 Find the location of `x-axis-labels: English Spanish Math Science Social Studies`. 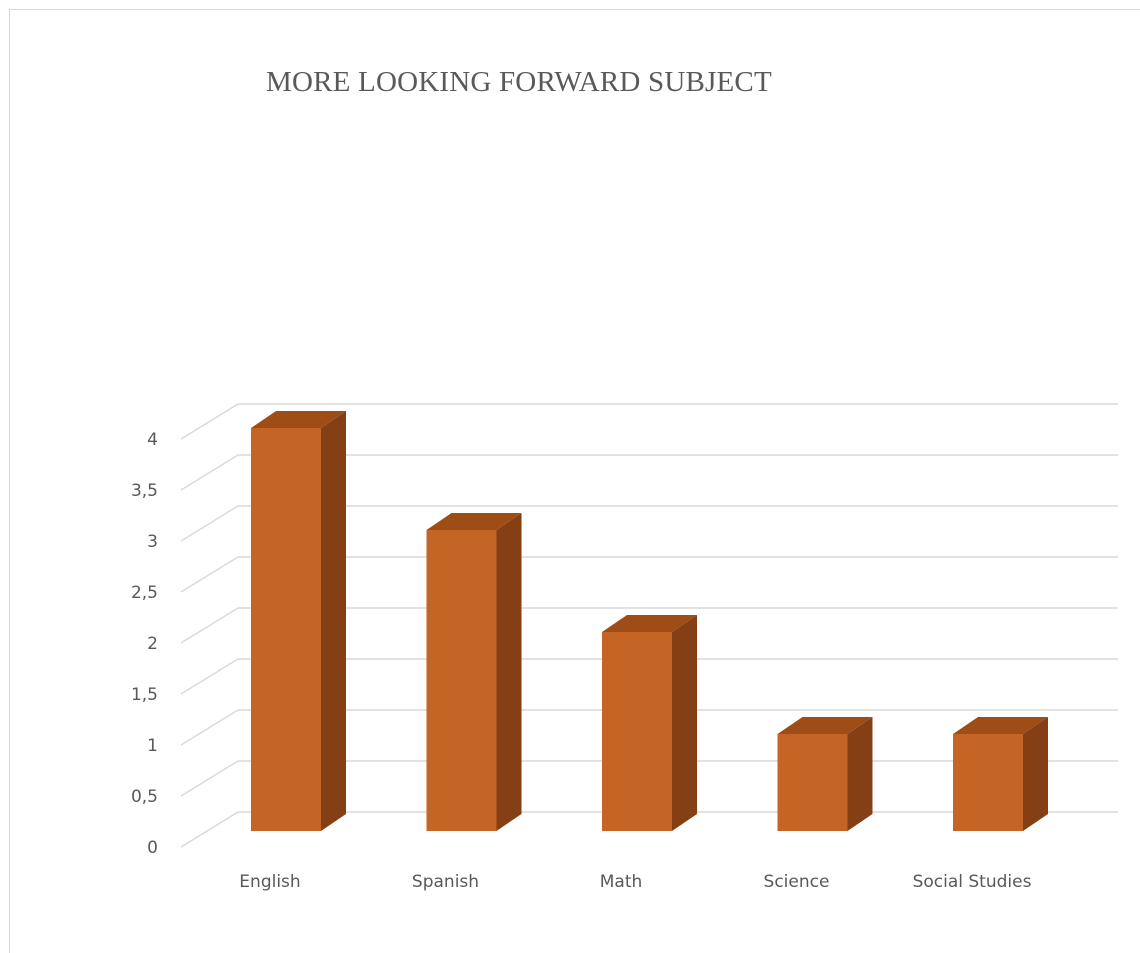

x-axis-labels: English Spanish Math Science Social Studies is located at coordinates (635, 882).